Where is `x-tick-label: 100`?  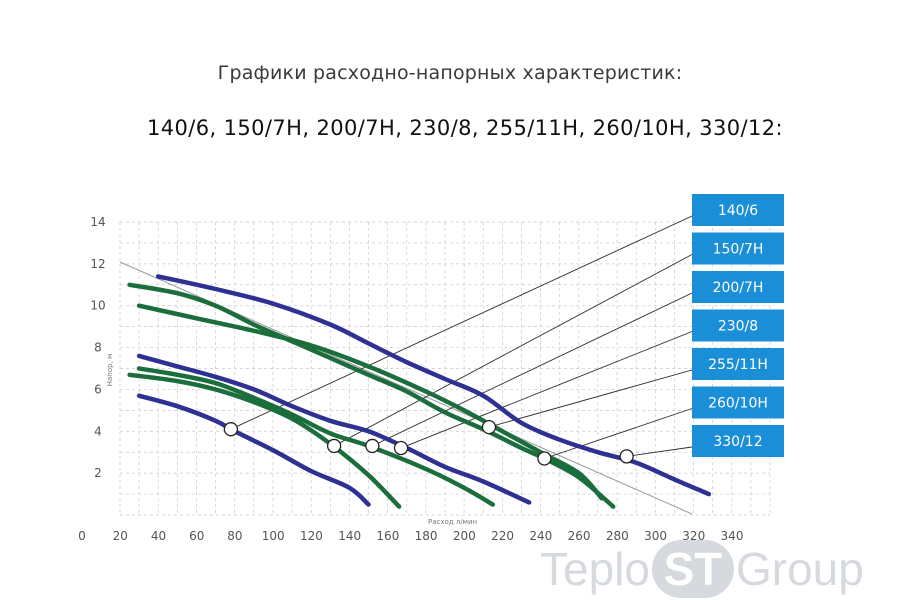 x-tick-label: 100 is located at coordinates (273, 536).